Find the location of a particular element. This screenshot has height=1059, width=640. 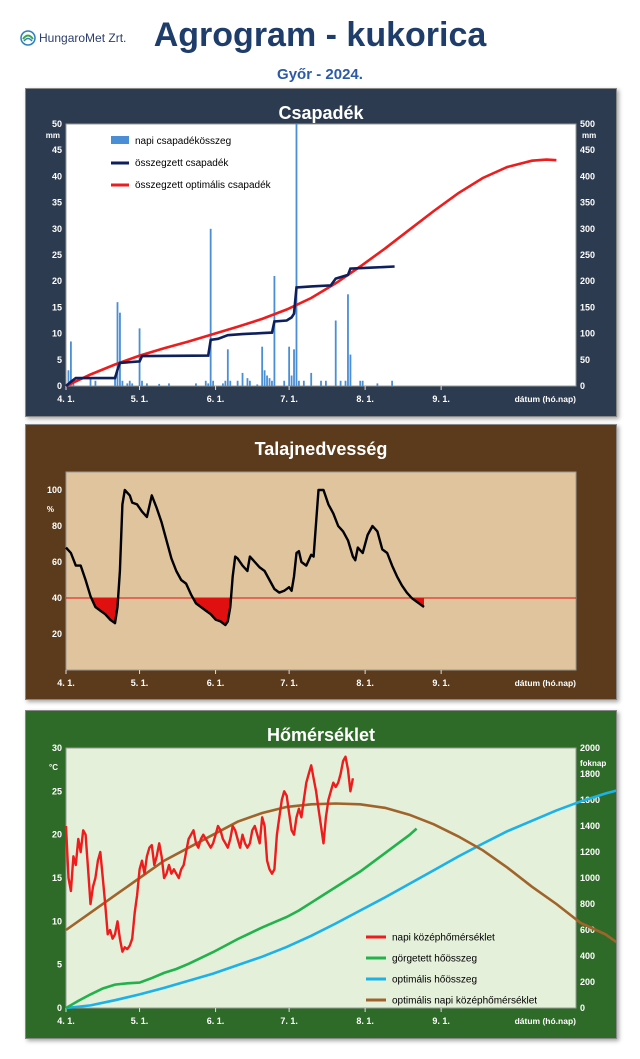

optimal-daily-temp-line is located at coordinates (340, 873).